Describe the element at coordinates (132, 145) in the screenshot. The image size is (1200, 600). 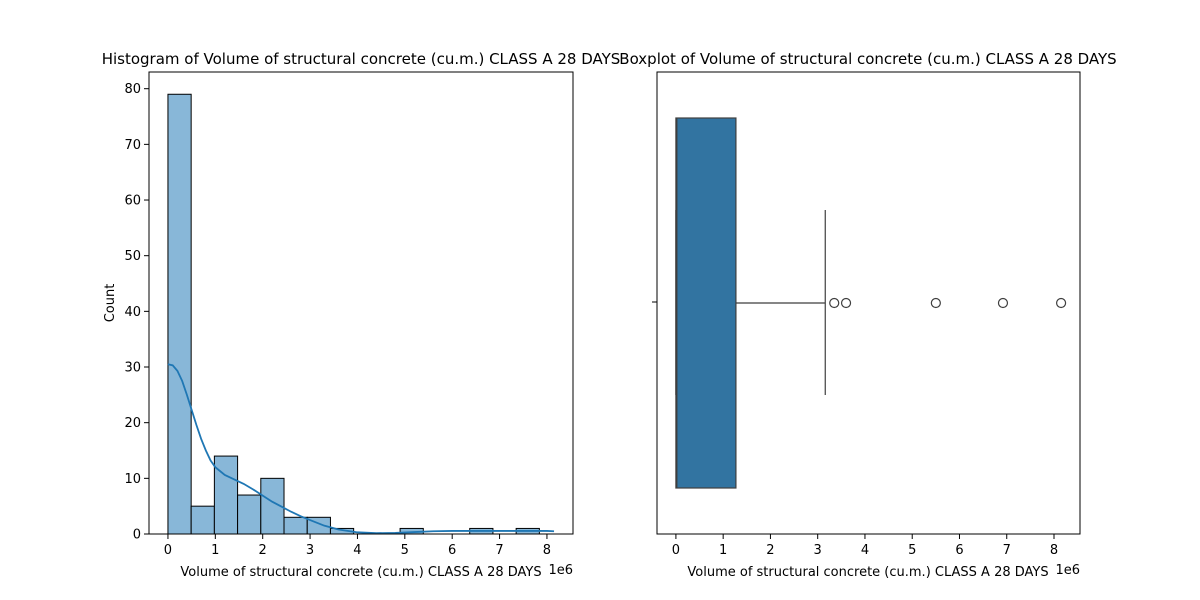
I see `histogram-y-tick-label: 70` at that location.